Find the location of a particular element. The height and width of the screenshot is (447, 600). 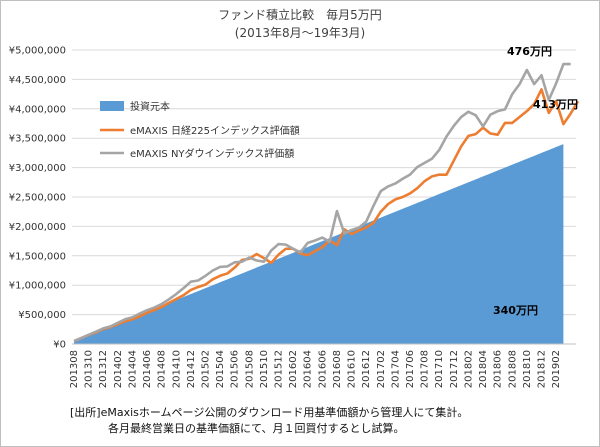

y-tick-label: ¥3,500,000 is located at coordinates (37, 139).